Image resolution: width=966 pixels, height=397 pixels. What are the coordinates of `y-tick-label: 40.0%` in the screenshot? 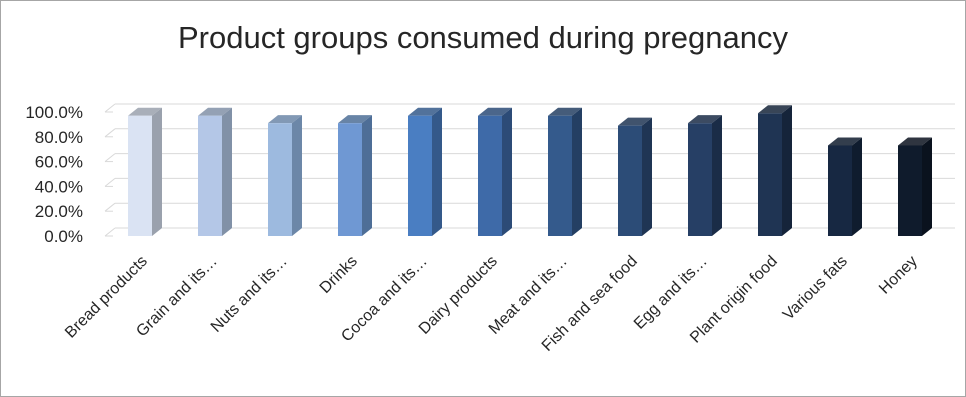 It's located at (59, 186).